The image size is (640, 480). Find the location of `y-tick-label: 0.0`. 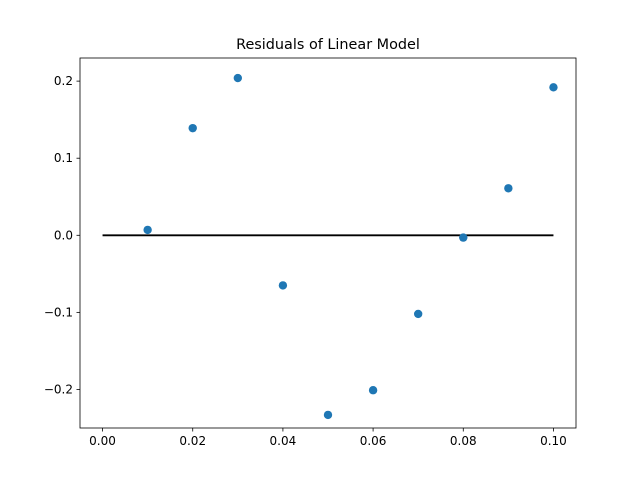

y-tick-label: 0.0 is located at coordinates (63, 235).